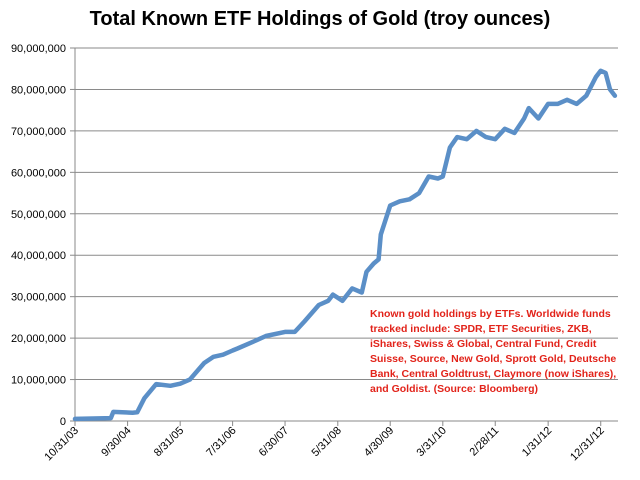 This screenshot has width=640, height=480. I want to click on y-tick-label: 90,000,000, so click(38, 49).